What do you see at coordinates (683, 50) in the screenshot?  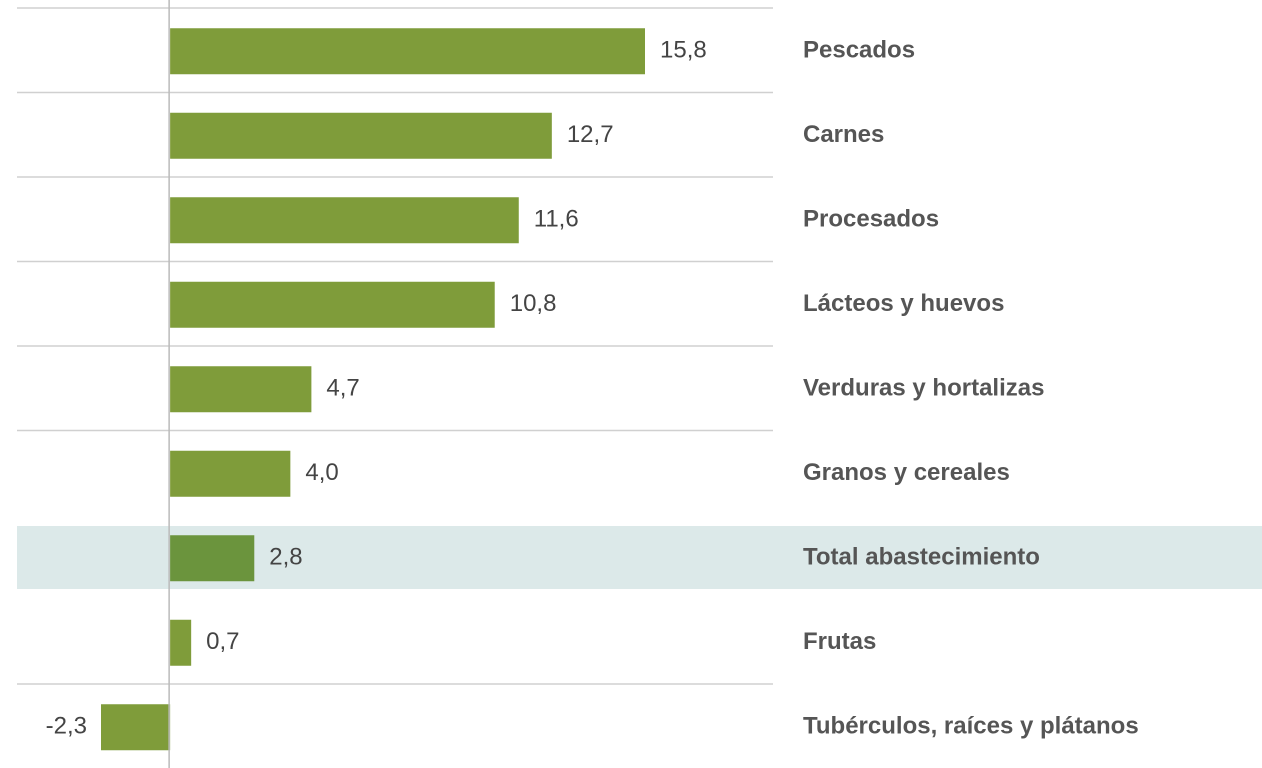 I see `value-label: 15,8` at bounding box center [683, 50].